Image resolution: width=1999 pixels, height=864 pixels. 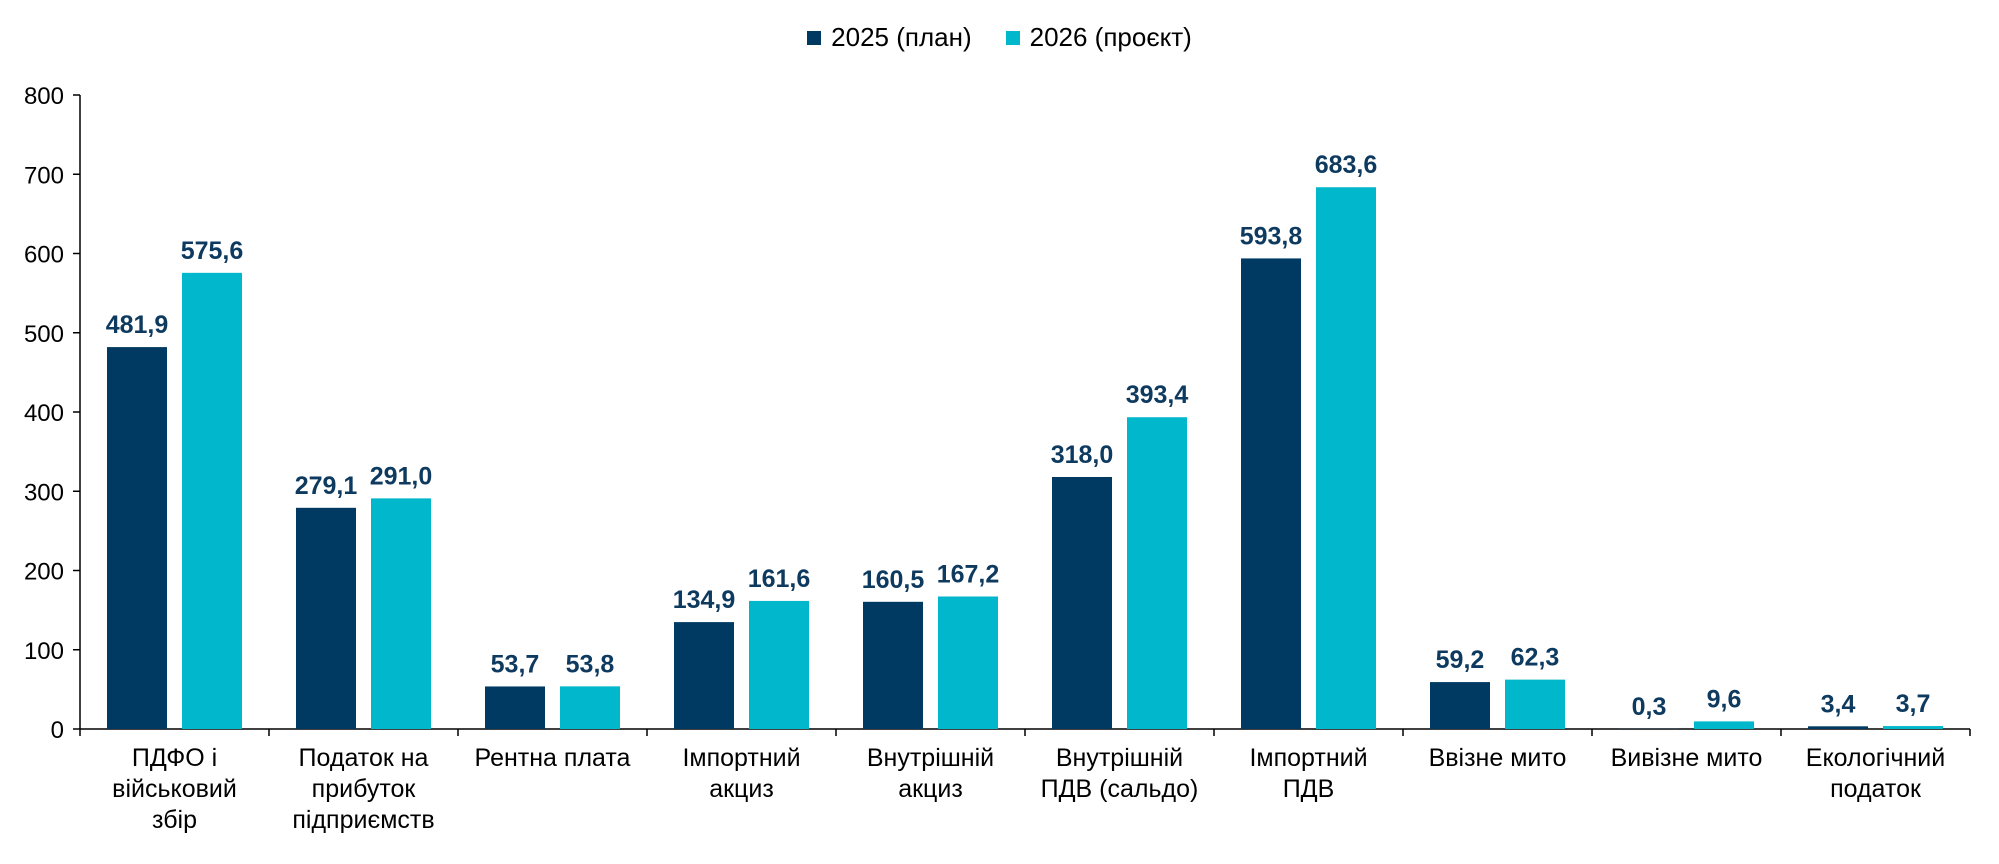 I want to click on category-label: прибуток, so click(x=364, y=789).